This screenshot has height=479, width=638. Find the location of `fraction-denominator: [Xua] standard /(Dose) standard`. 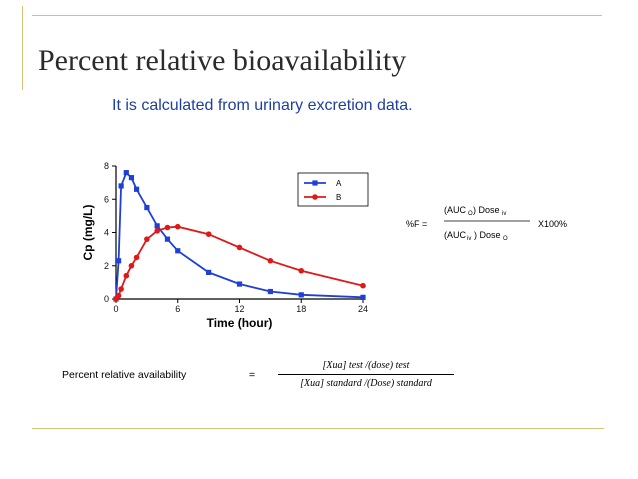

fraction-denominator: [Xua] standard /(Dose) standard is located at coordinates (366, 383).